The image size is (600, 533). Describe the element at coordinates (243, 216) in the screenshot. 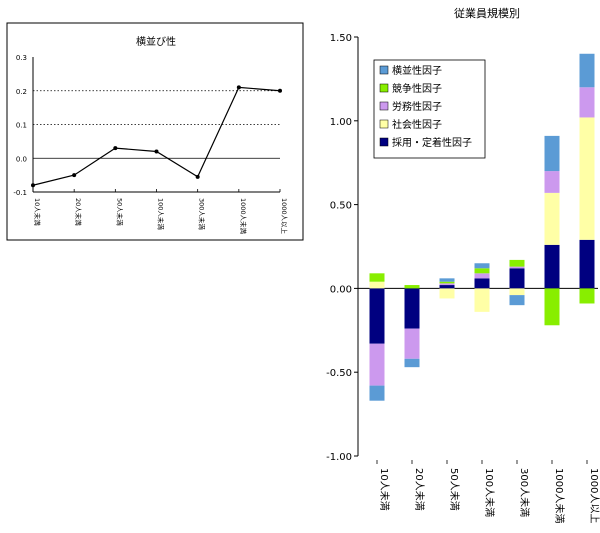

I see `line-chart-x-tick-label: 1000人未満` at that location.